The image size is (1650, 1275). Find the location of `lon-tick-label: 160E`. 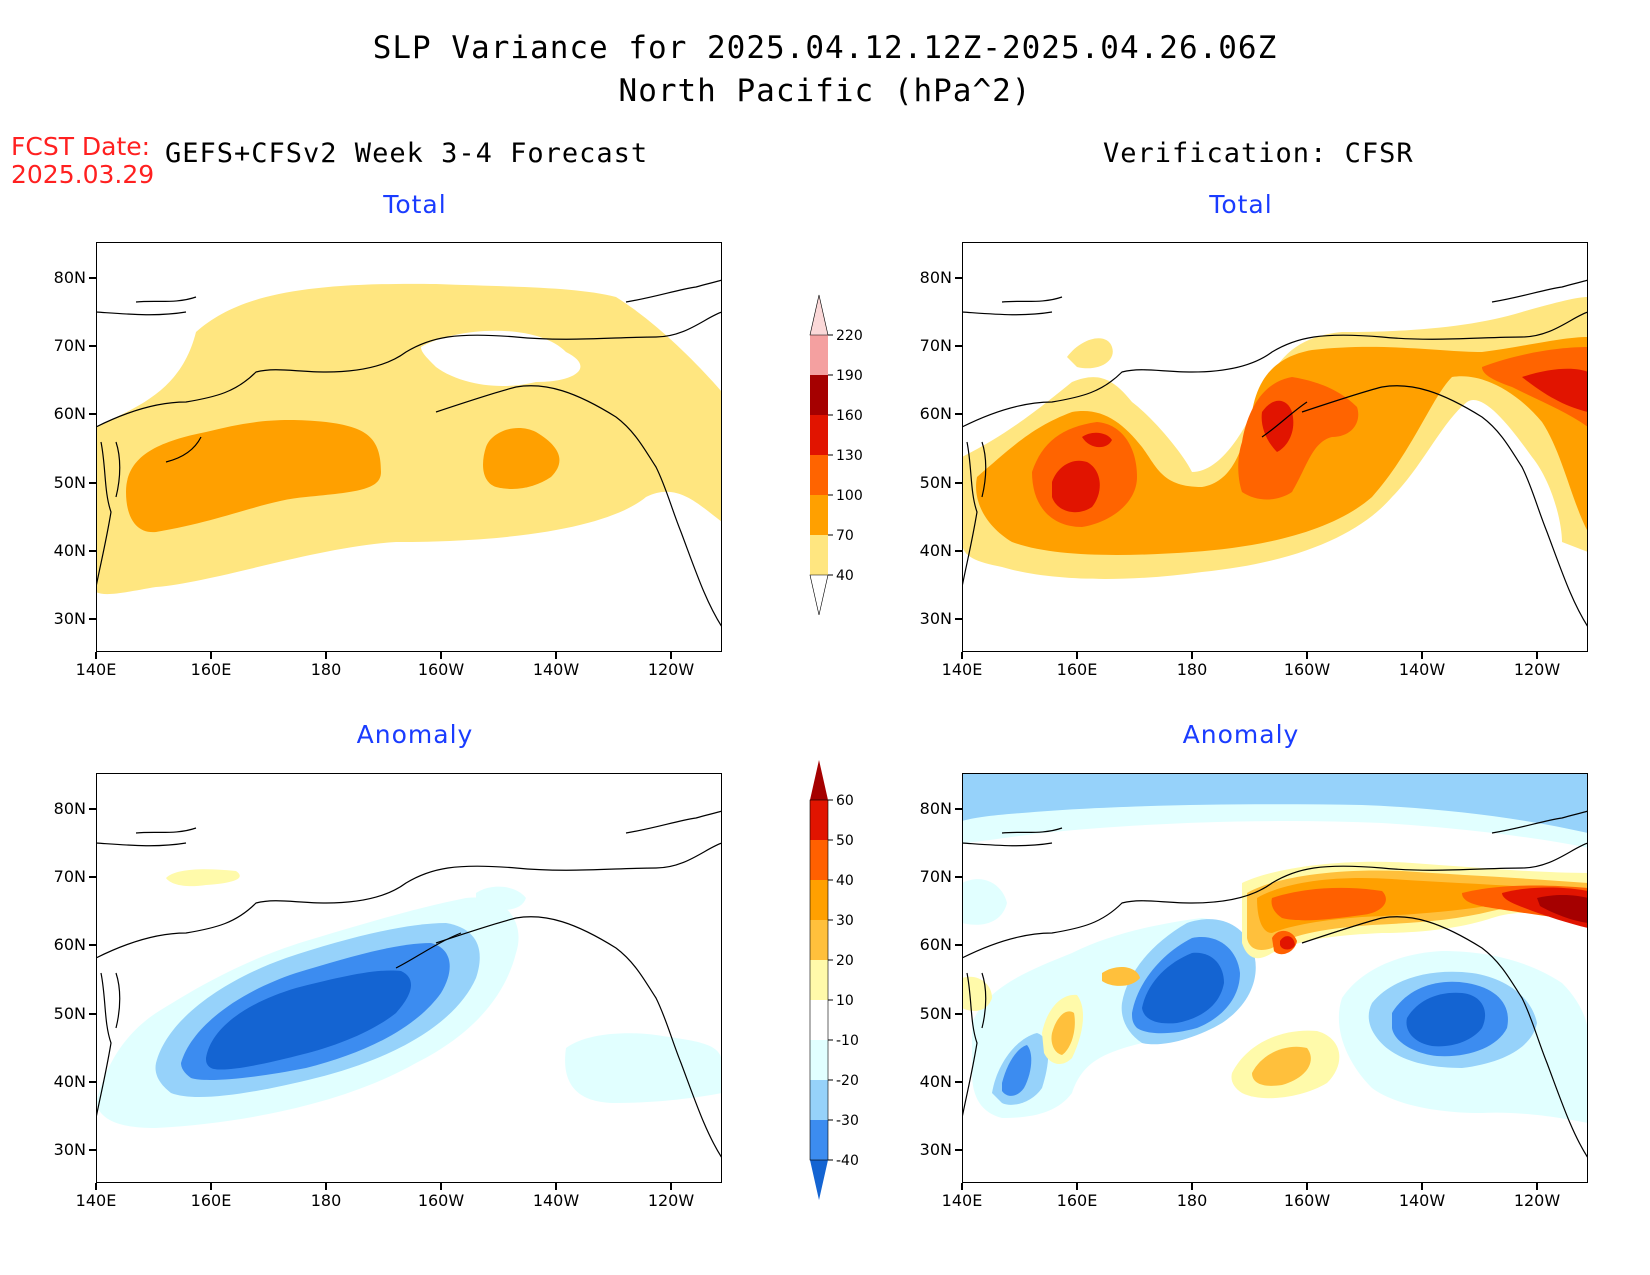

lon-tick-label: 160E is located at coordinates (211, 669).